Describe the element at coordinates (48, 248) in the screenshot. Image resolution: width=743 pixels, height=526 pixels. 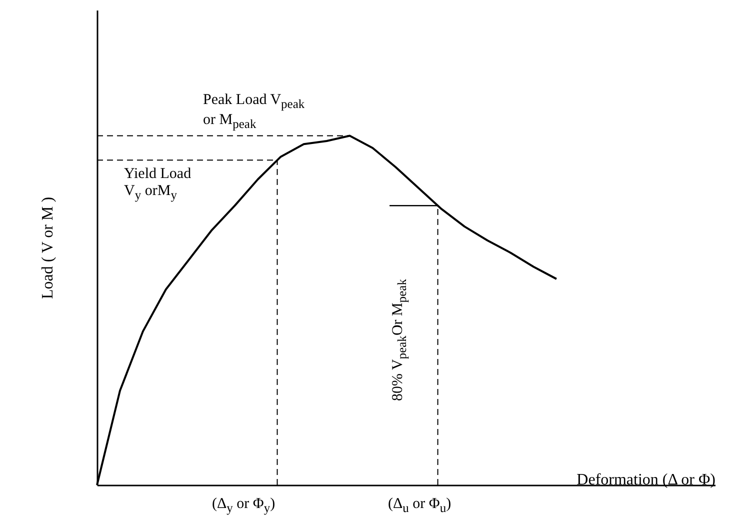
I see `y-axis-title: Load ( V or M )` at that location.